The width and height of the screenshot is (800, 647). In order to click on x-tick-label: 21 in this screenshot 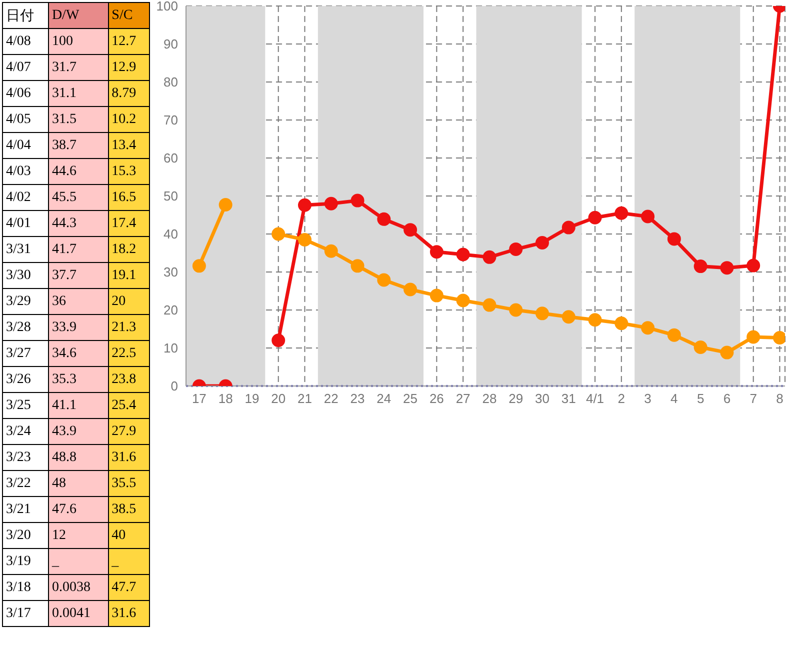, I will do `click(305, 398)`.